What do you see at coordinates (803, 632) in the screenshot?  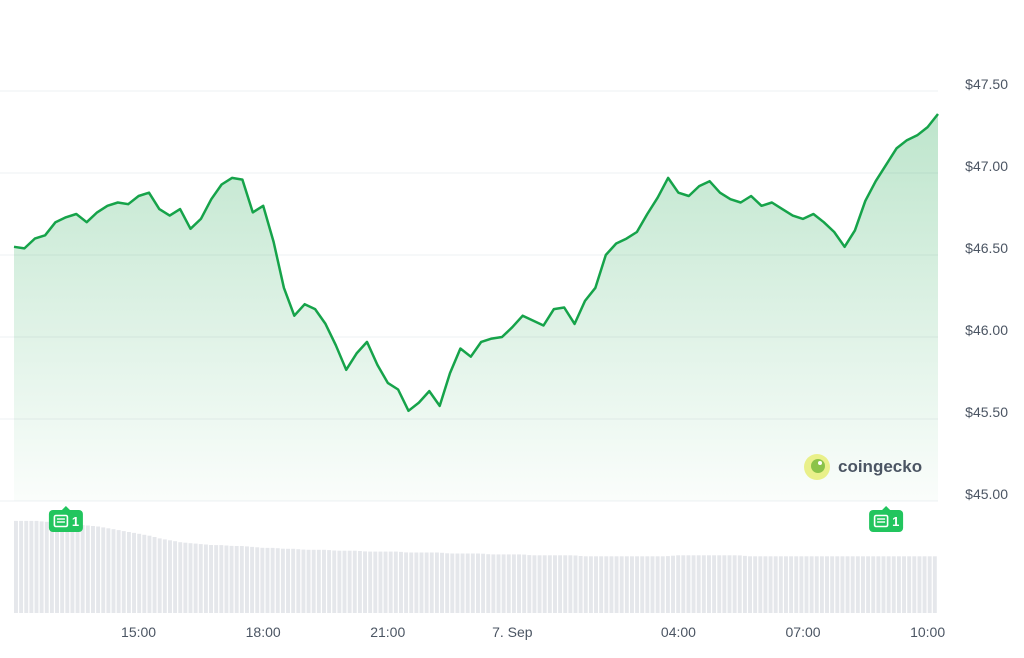 I see `x-tick-label: 07:00` at bounding box center [803, 632].